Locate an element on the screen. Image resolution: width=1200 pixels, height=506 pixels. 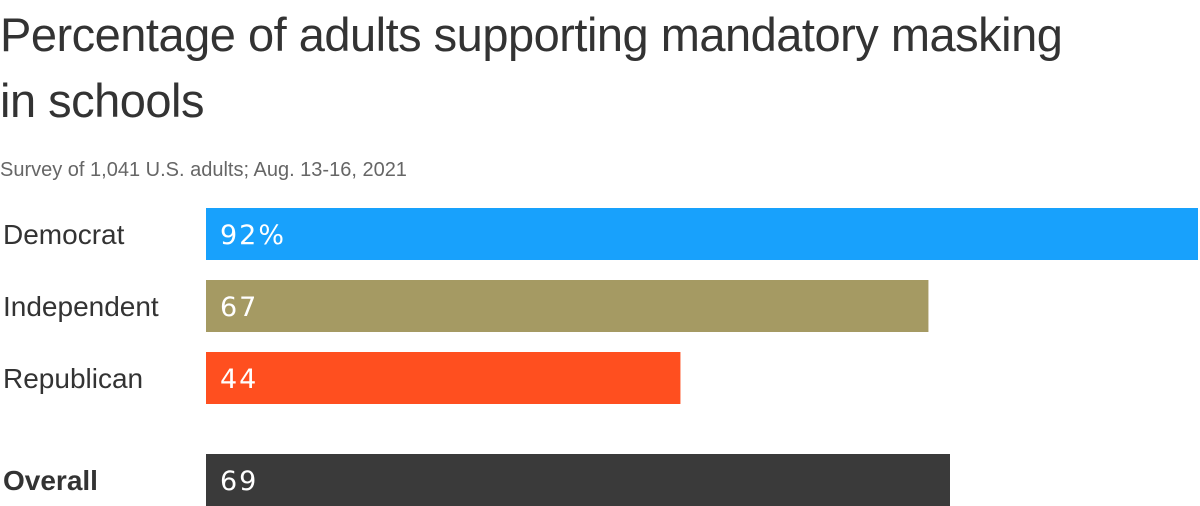
value-label-overall: 69 is located at coordinates (239, 481).